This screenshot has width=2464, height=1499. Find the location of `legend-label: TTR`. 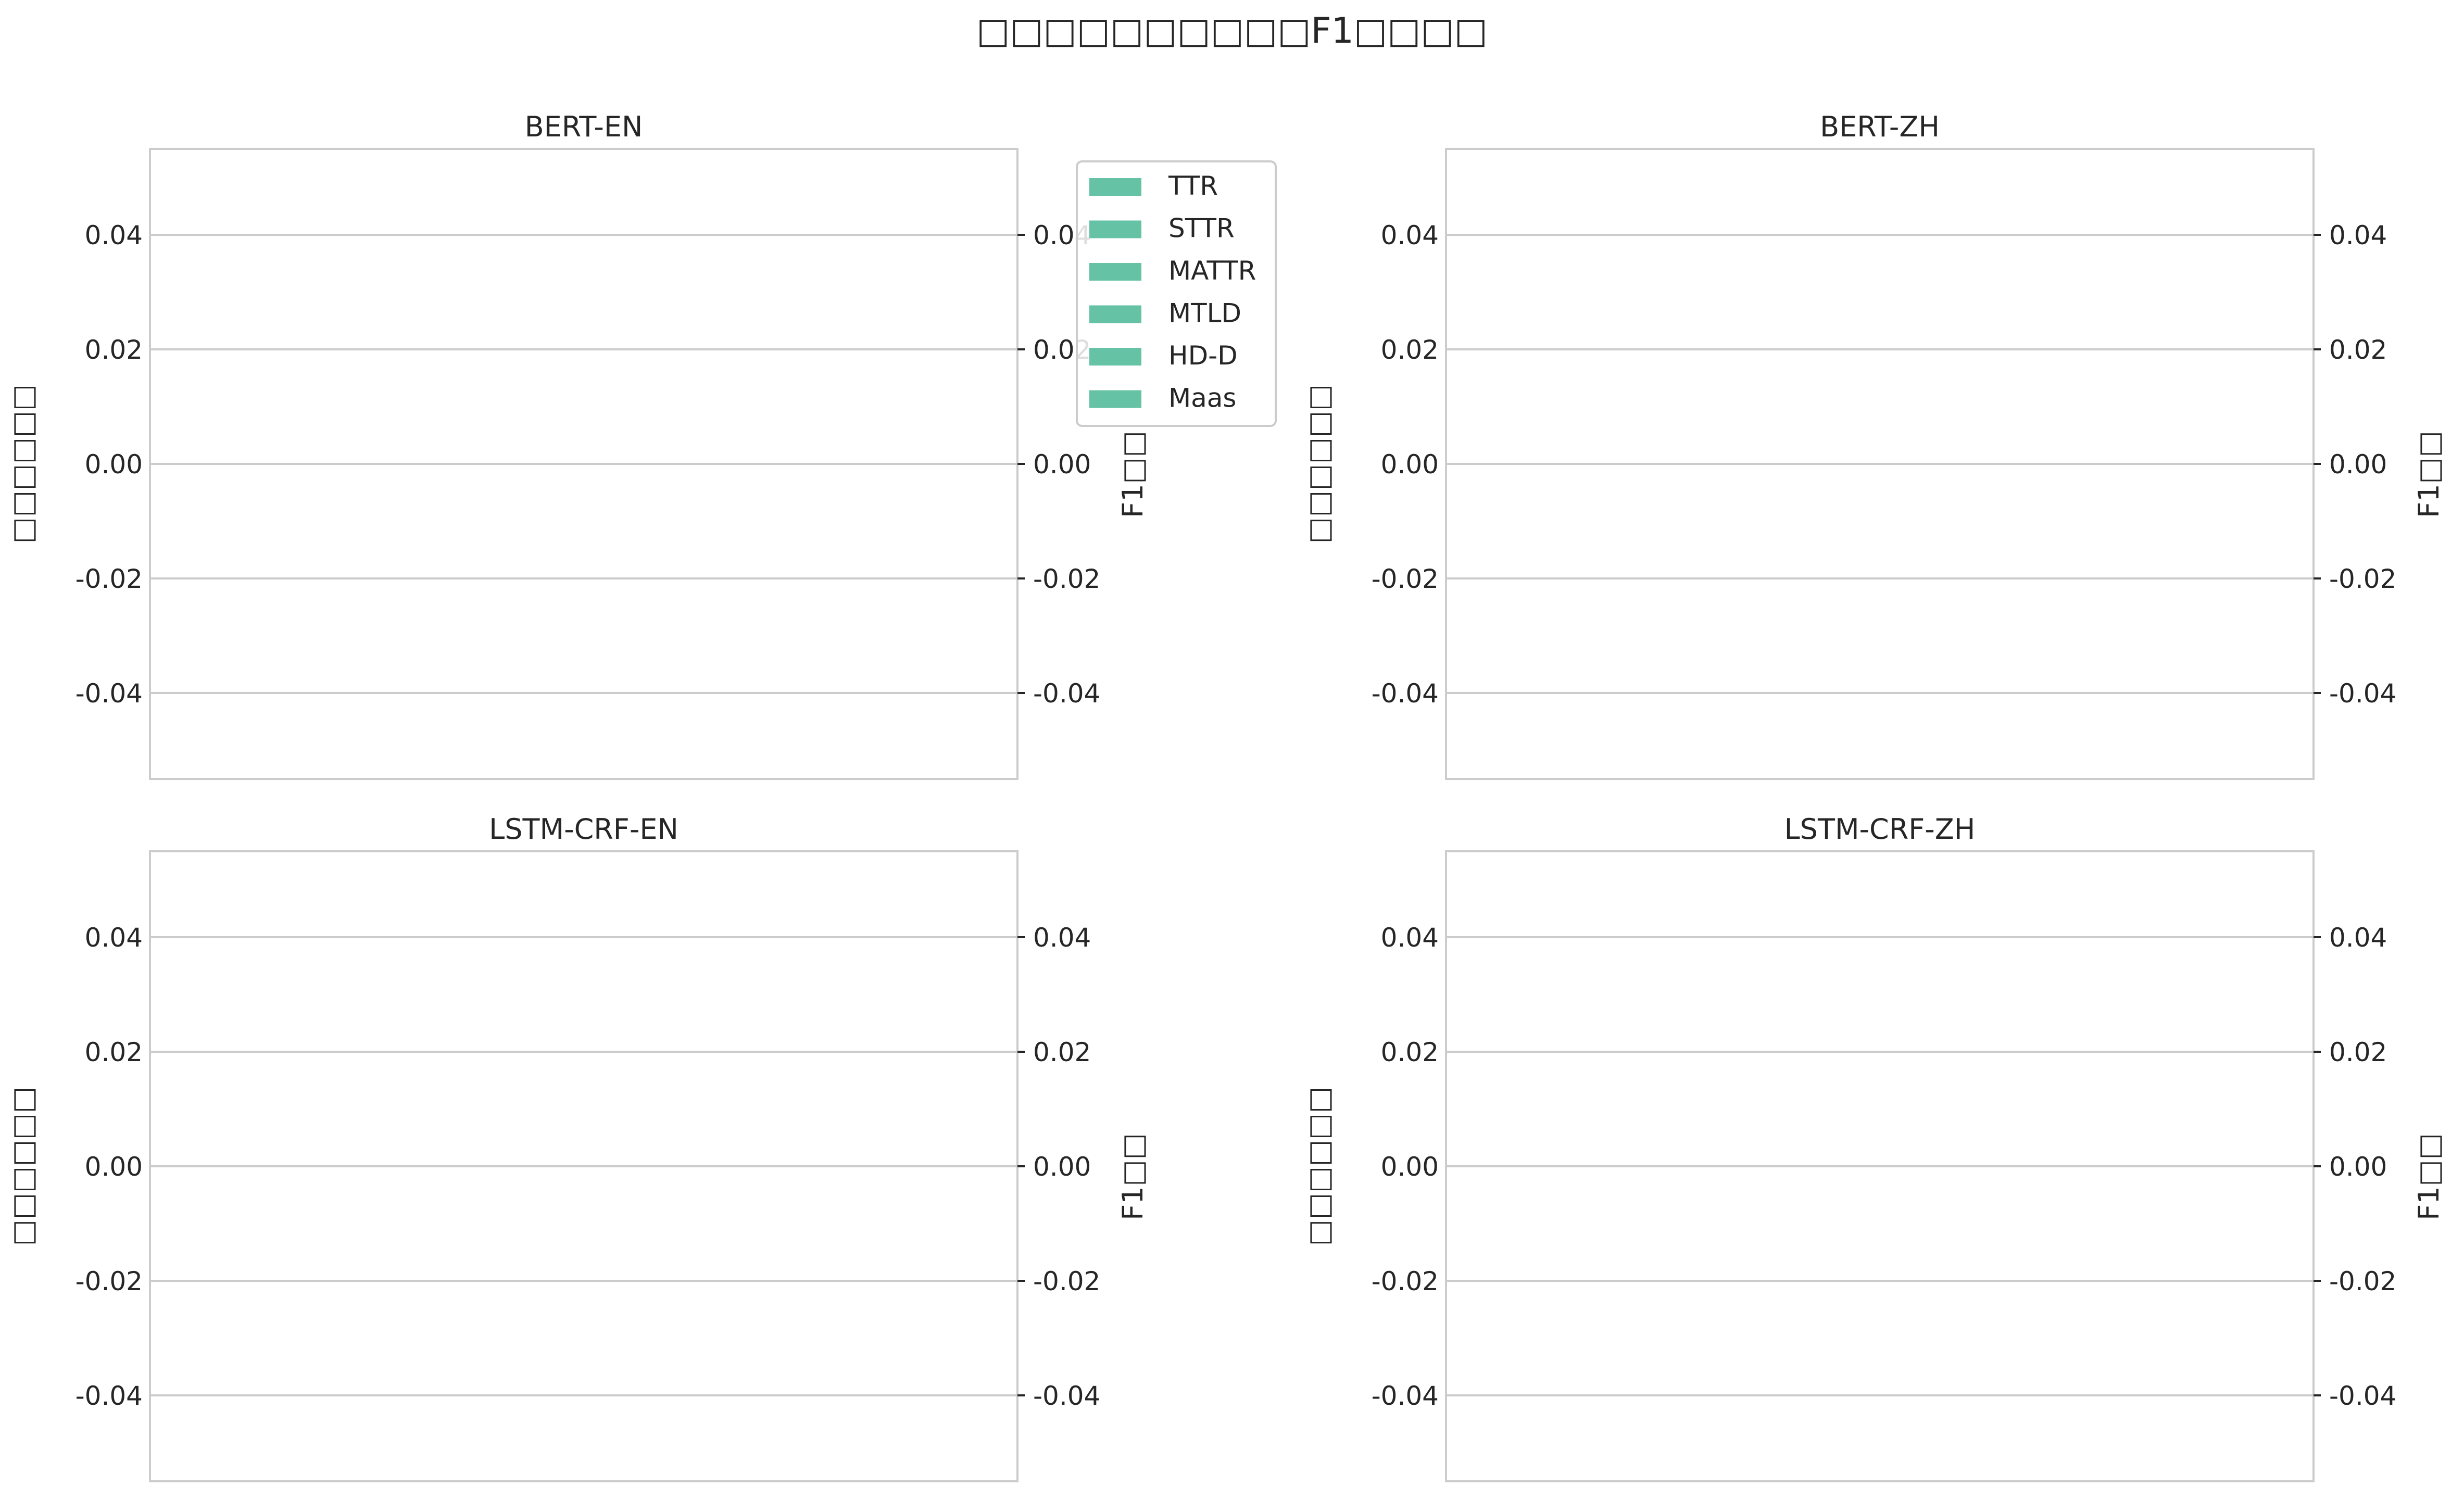

legend-label: TTR is located at coordinates (1193, 186).